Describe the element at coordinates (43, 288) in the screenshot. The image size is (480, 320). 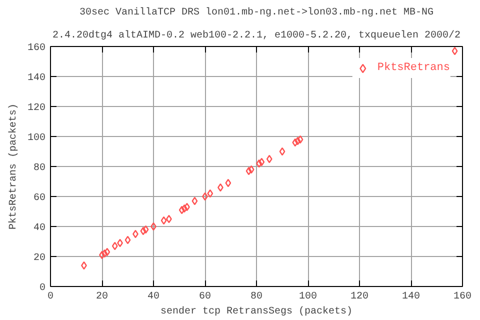
I see `y-tick-label: 0` at that location.